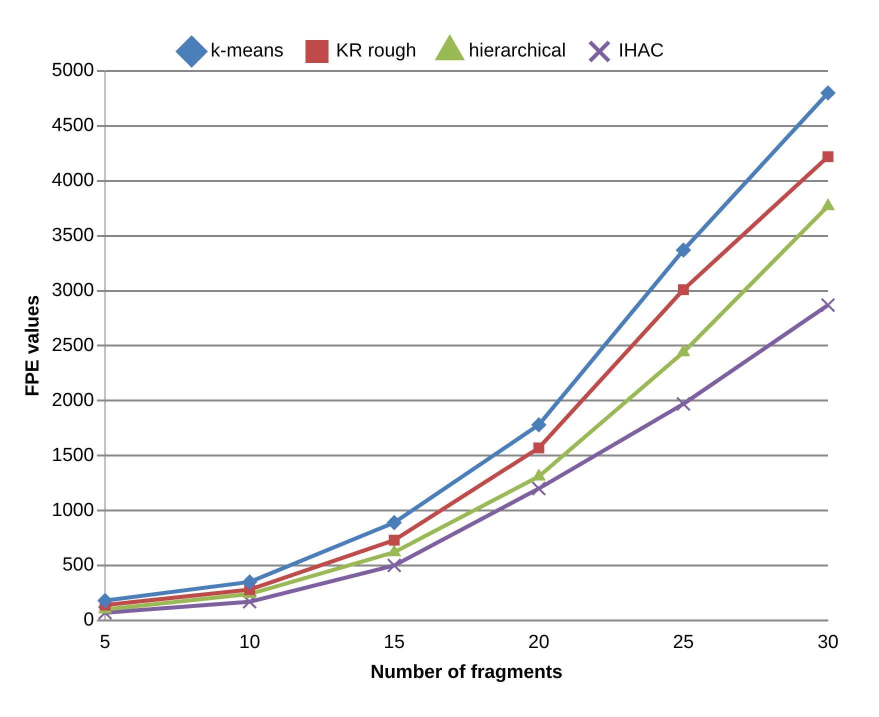 The width and height of the screenshot is (879, 717). Describe the element at coordinates (466, 672) in the screenshot. I see `x-axis-title: Number of fragments` at that location.